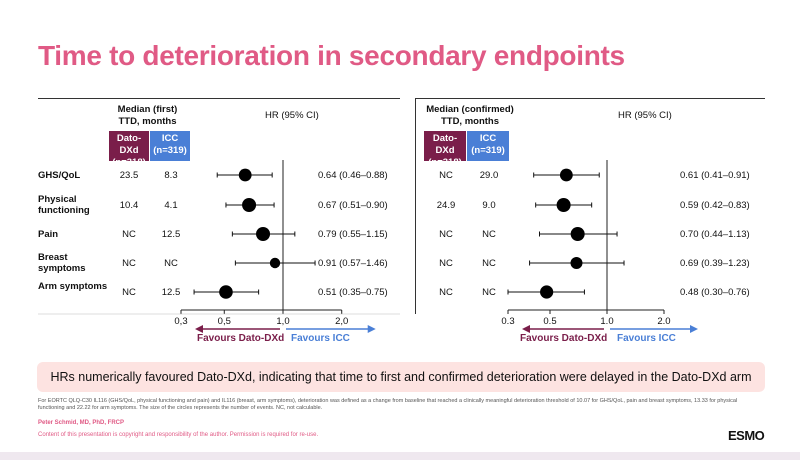 The height and width of the screenshot is (460, 800). What do you see at coordinates (507, 321) in the screenshot?
I see `right-tick-label: 0.3` at bounding box center [507, 321].